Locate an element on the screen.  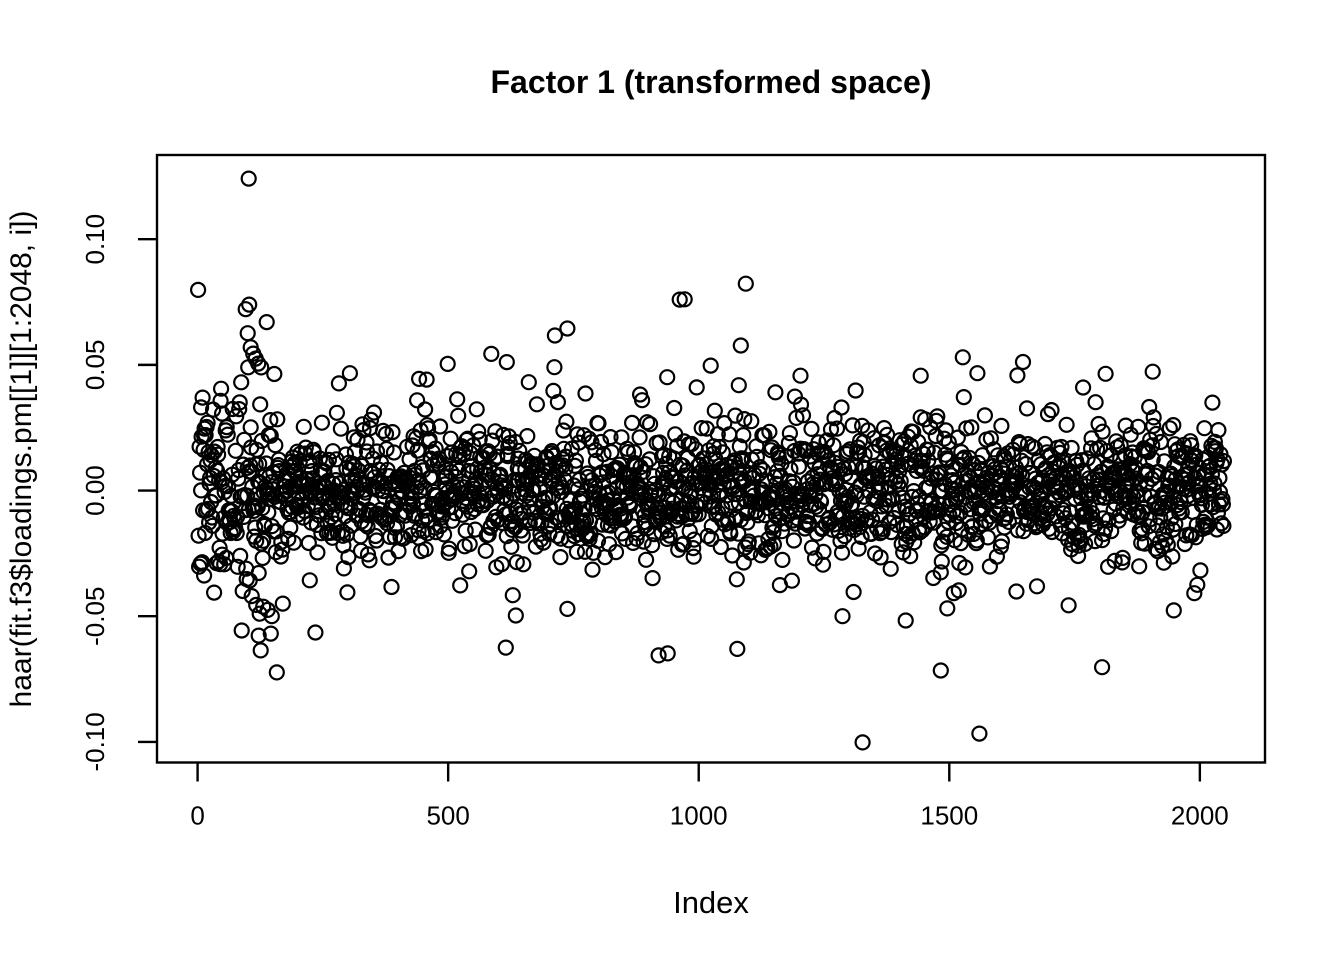
x-tick-label: 2000 is located at coordinates (1200, 816).